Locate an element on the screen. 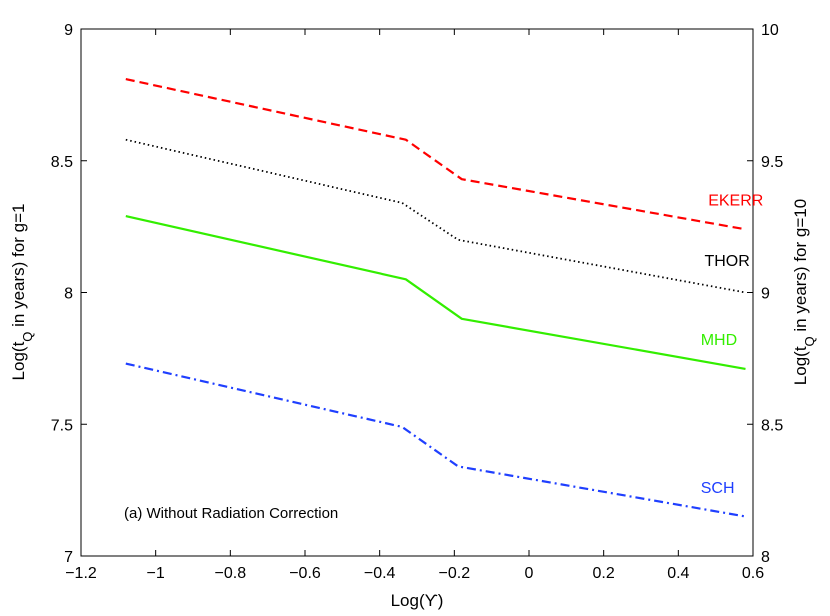 Image resolution: width=830 pixels, height=616 pixels. x-tick-label: −0.8 is located at coordinates (231, 573).